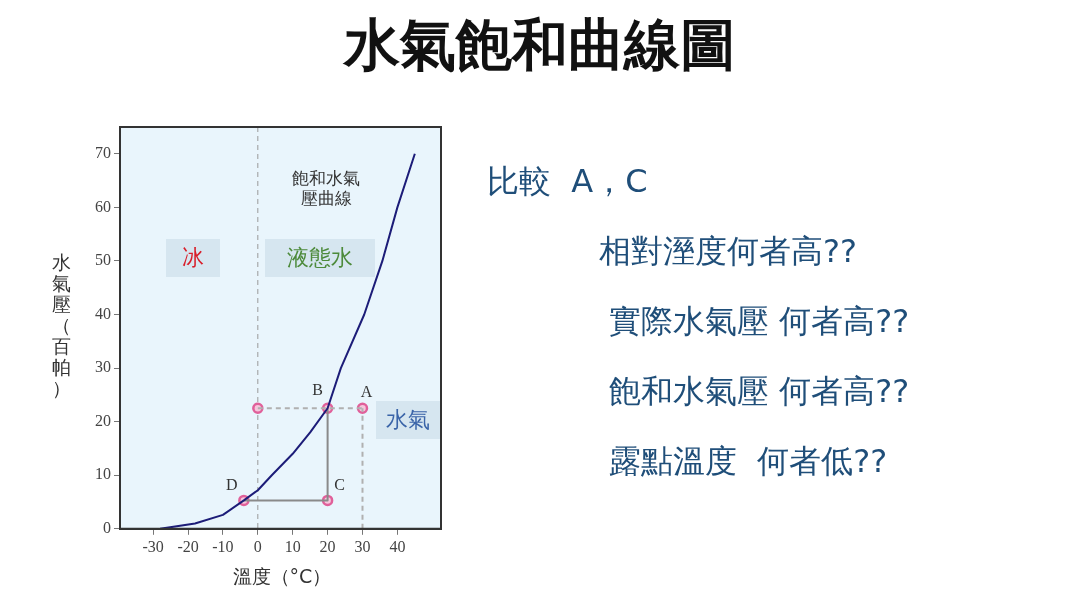 Image resolution: width=1080 pixels, height=607 pixels. I want to click on text: 實際水氣壓 何者高??, so click(759, 321).